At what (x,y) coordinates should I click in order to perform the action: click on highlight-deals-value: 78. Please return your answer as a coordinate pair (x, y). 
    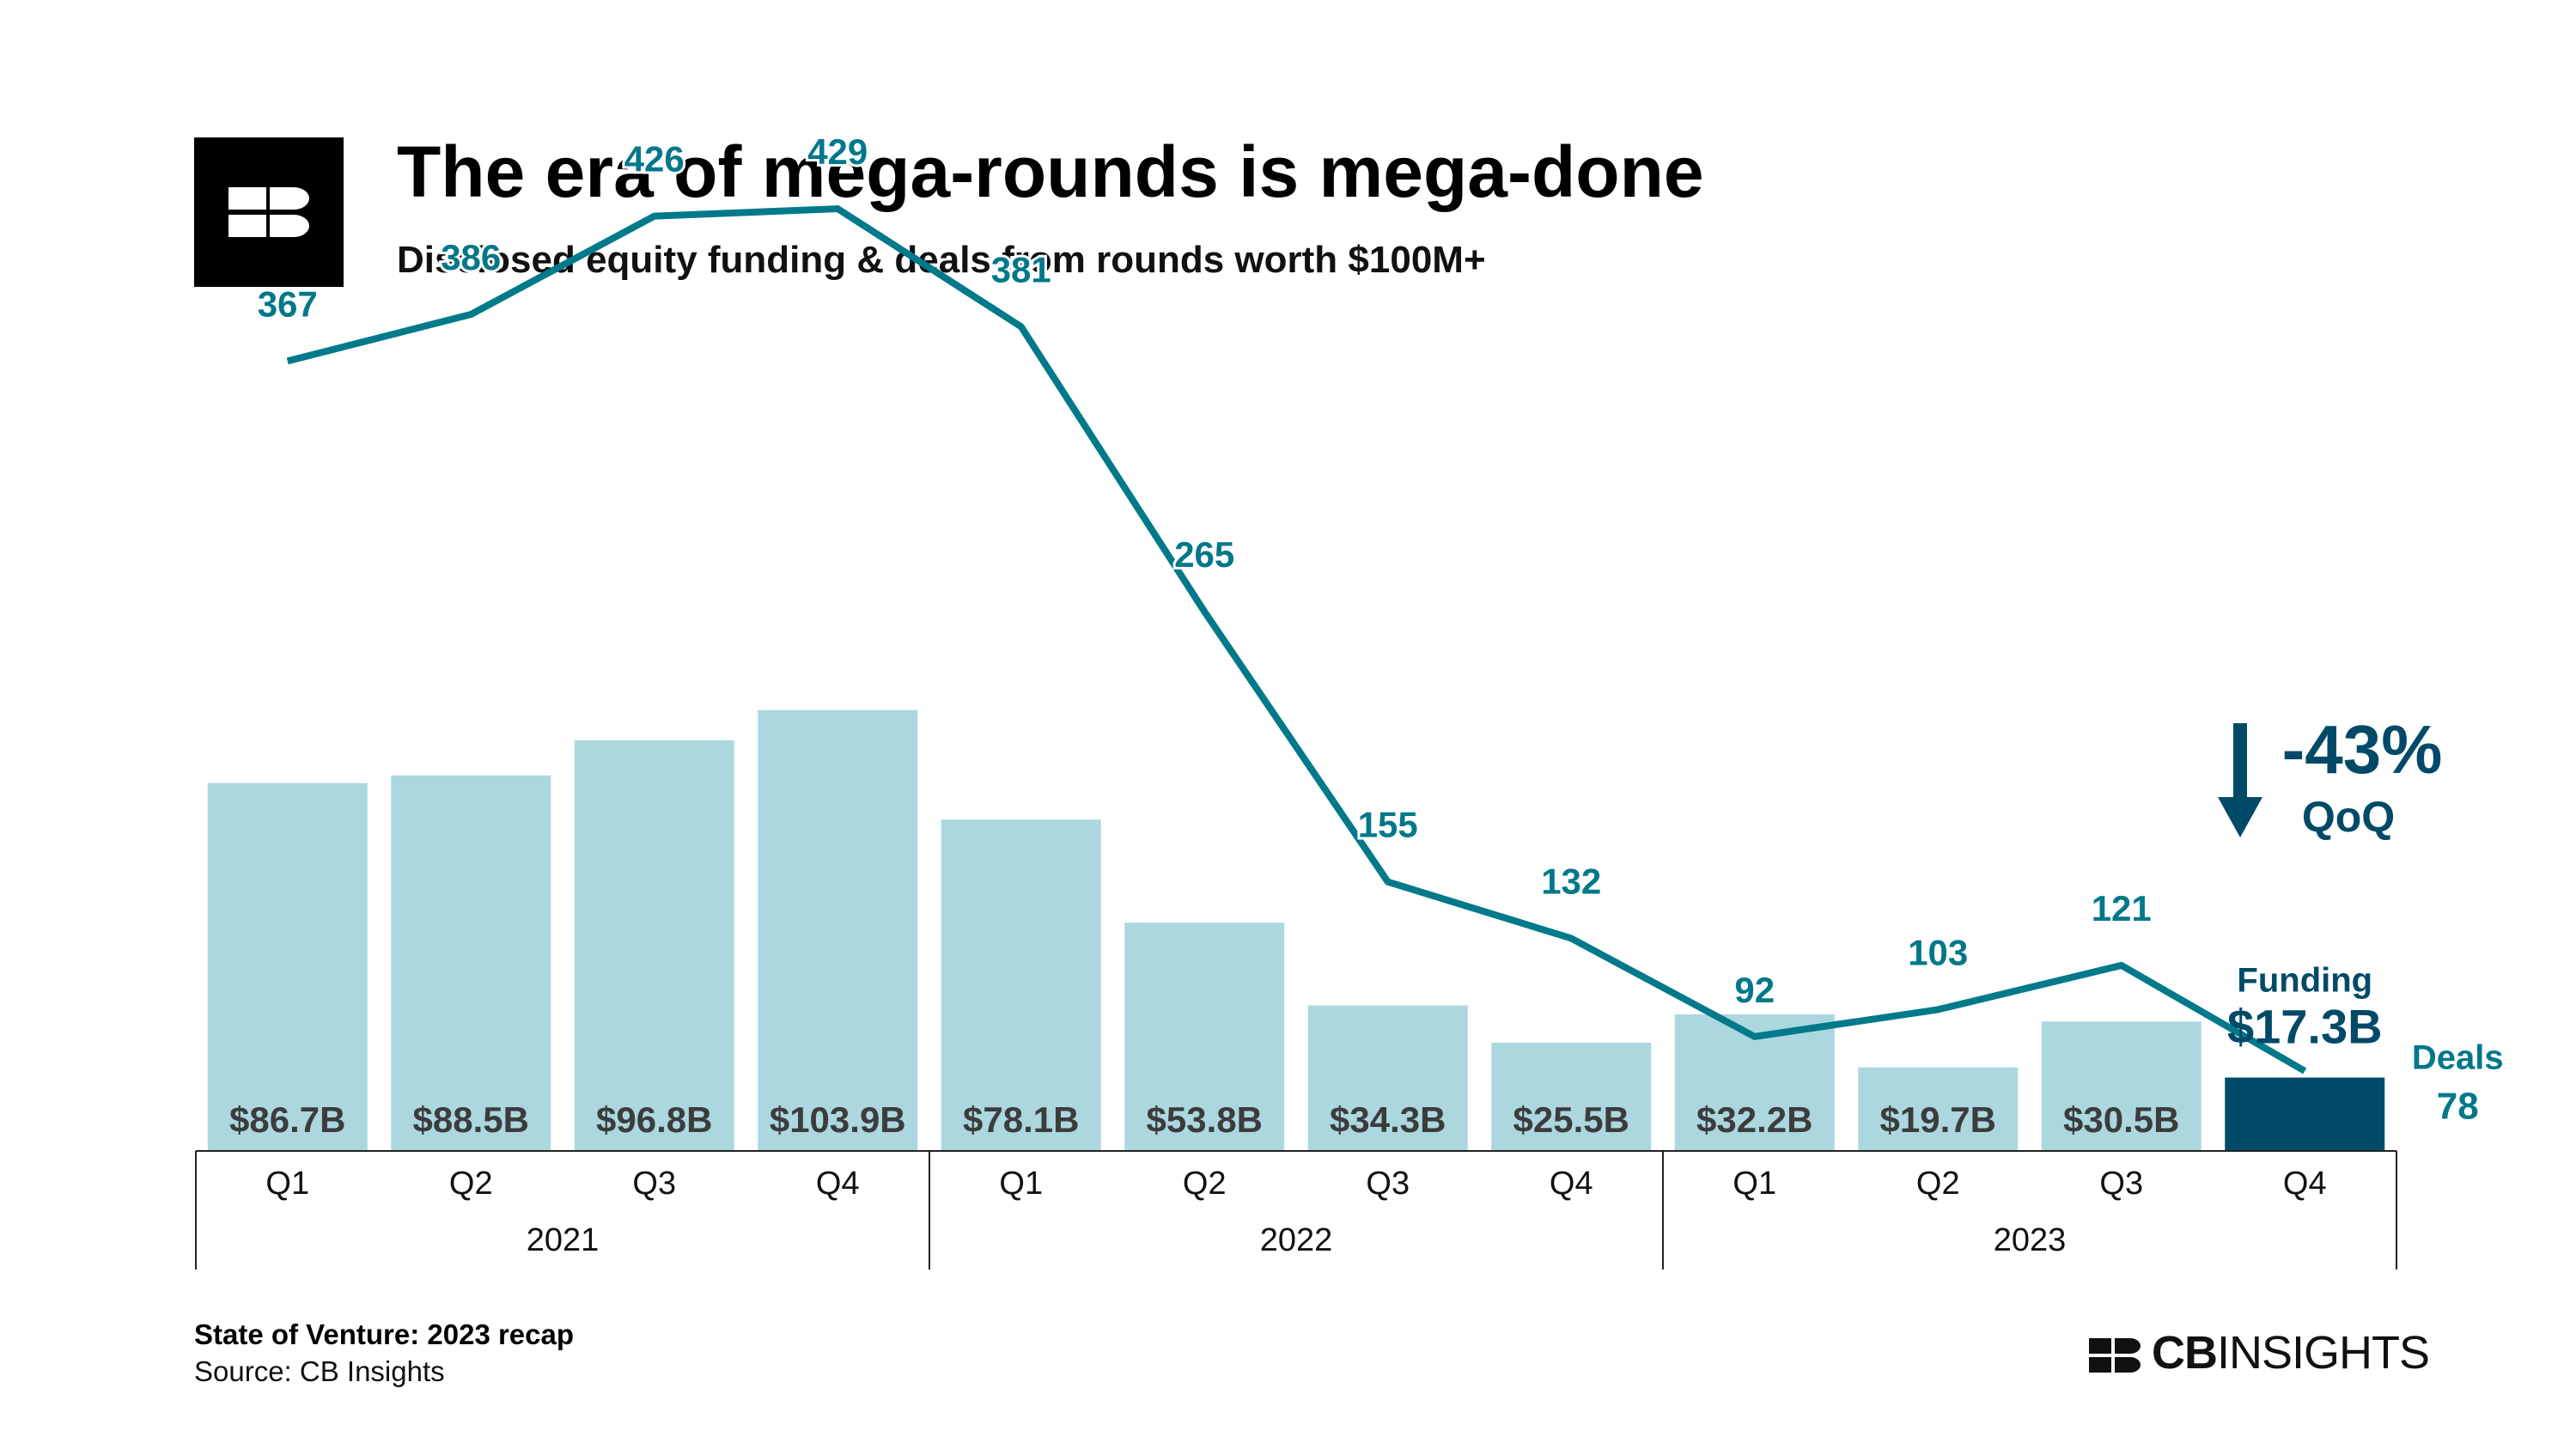
    Looking at the image, I should click on (2458, 1107).